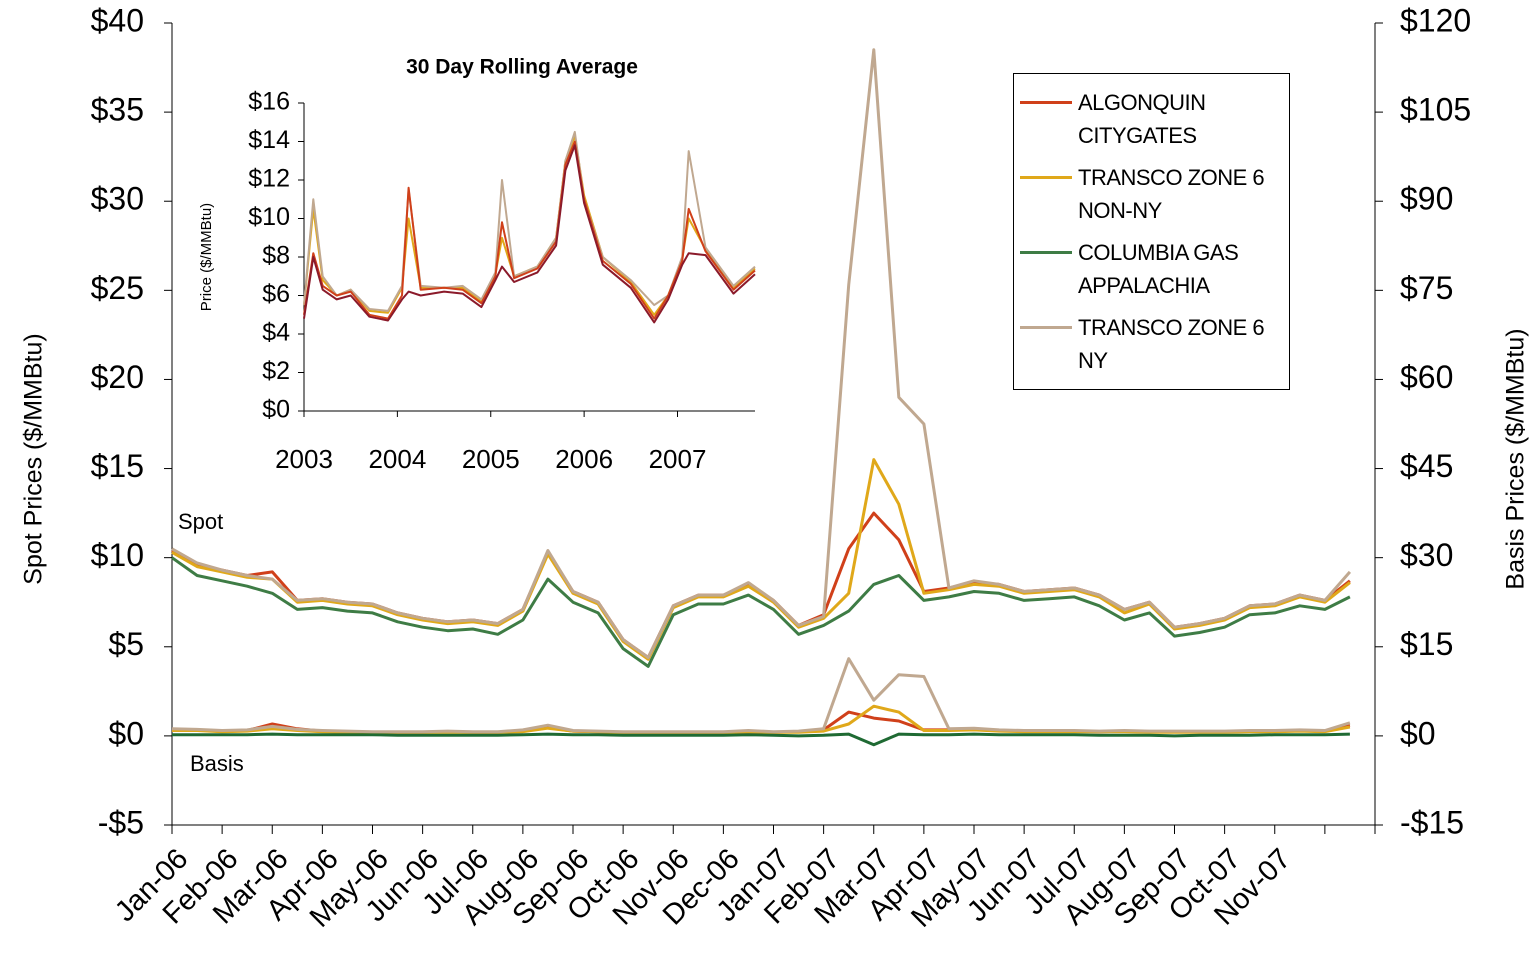  I want to click on inset-x-tick-label: 2005, so click(491, 459).